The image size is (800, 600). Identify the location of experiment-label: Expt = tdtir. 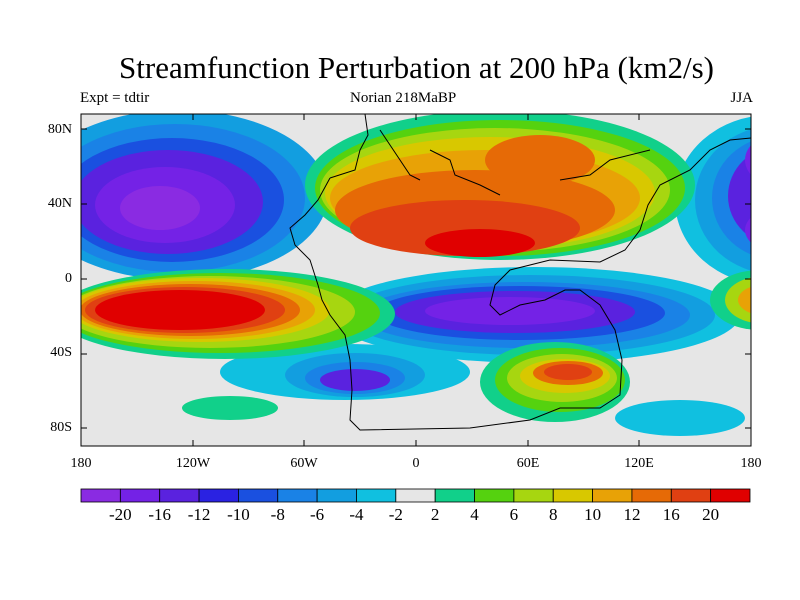
(115, 98).